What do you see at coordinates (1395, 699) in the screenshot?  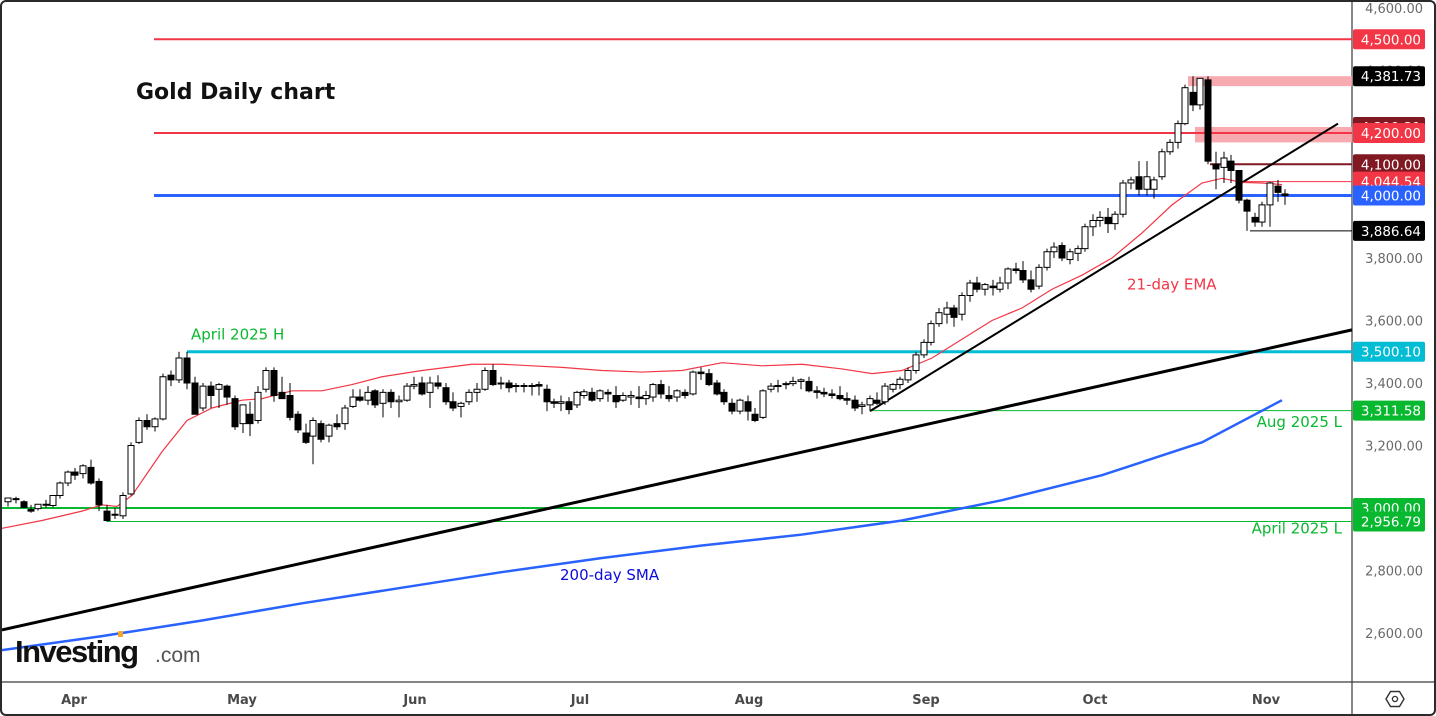 I see `hexagon-settings-icon` at bounding box center [1395, 699].